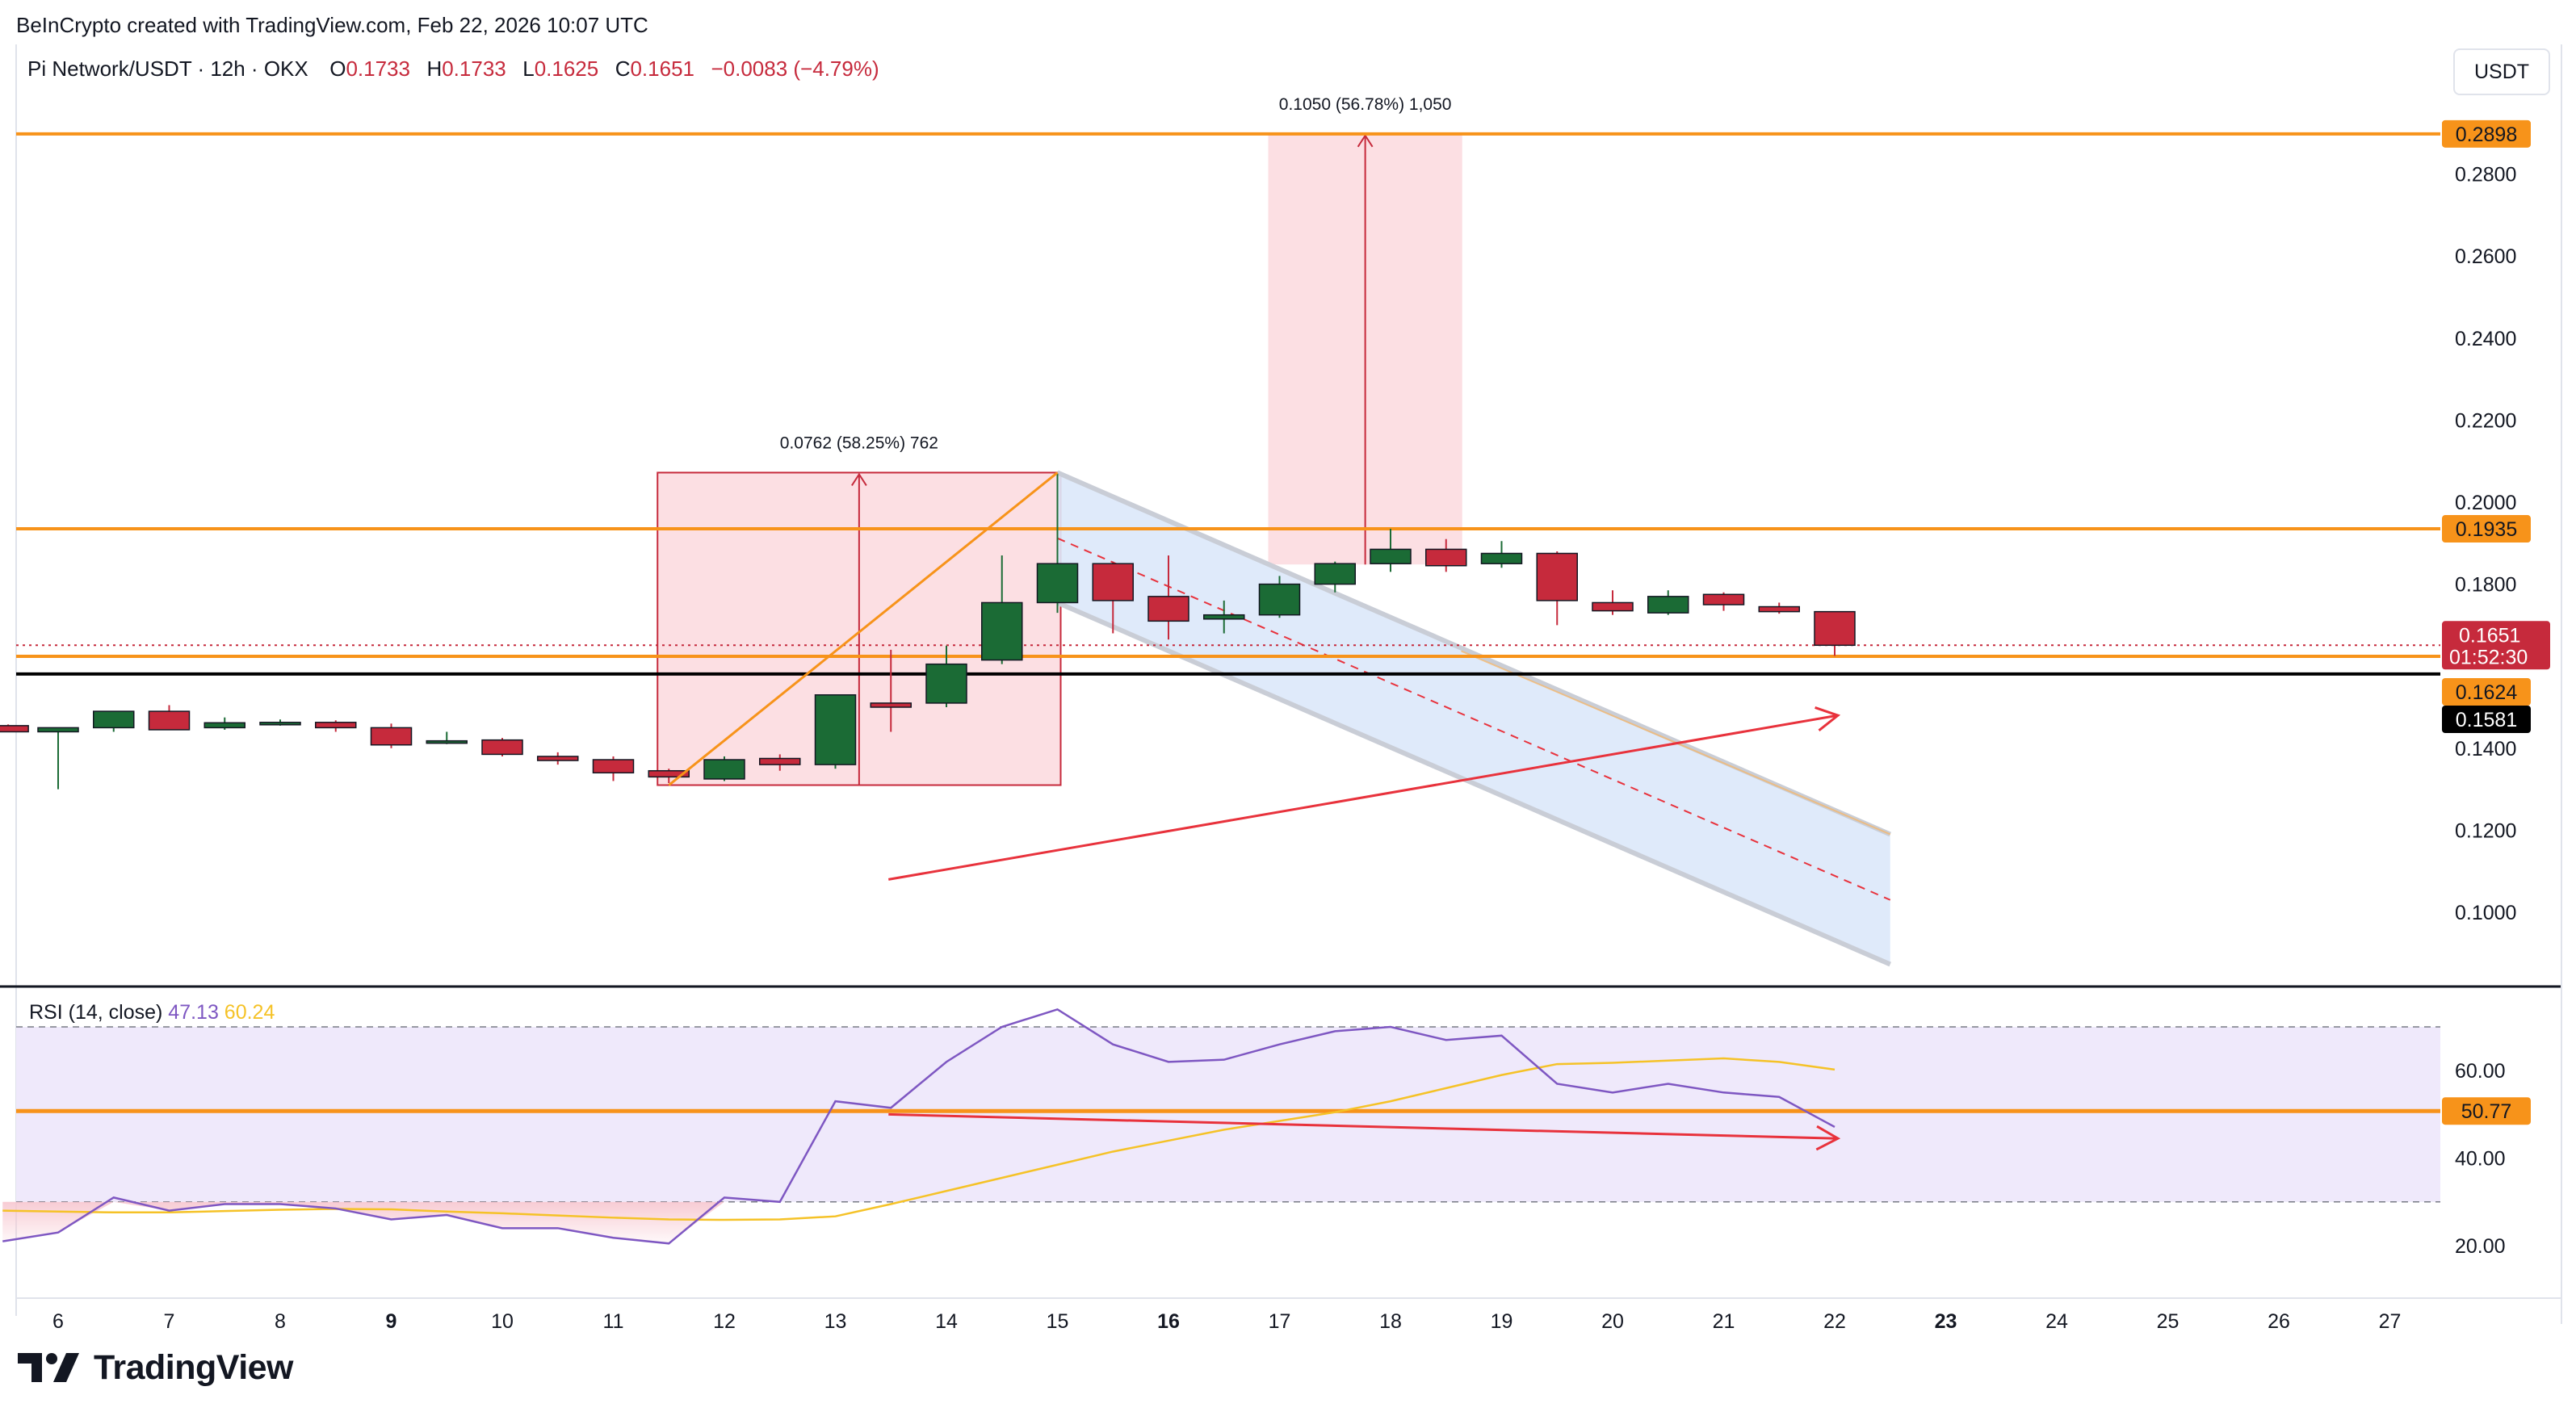  Describe the element at coordinates (167, 69) in the screenshot. I see `symbol-title: Pi Network/USDT · 12h · OKX` at that location.